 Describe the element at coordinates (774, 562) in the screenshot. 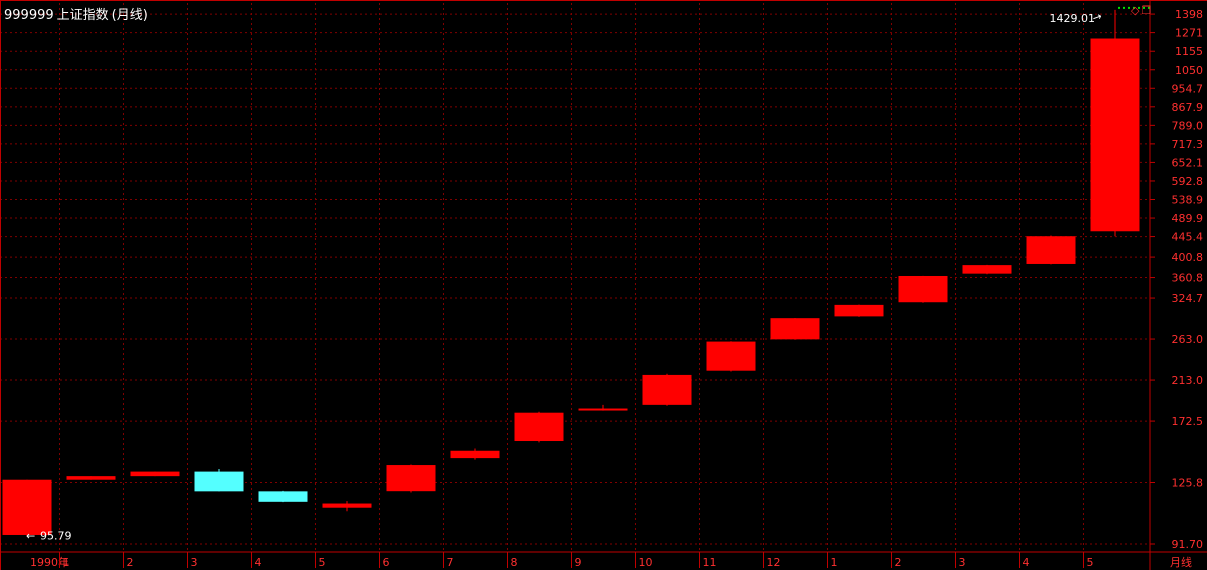

I see `x-tick-label: 12` at that location.